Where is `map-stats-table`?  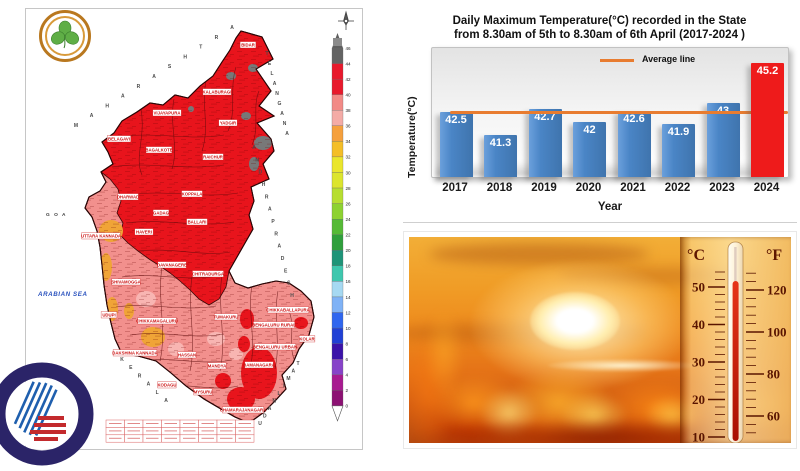 map-stats-table is located at coordinates (180, 431).